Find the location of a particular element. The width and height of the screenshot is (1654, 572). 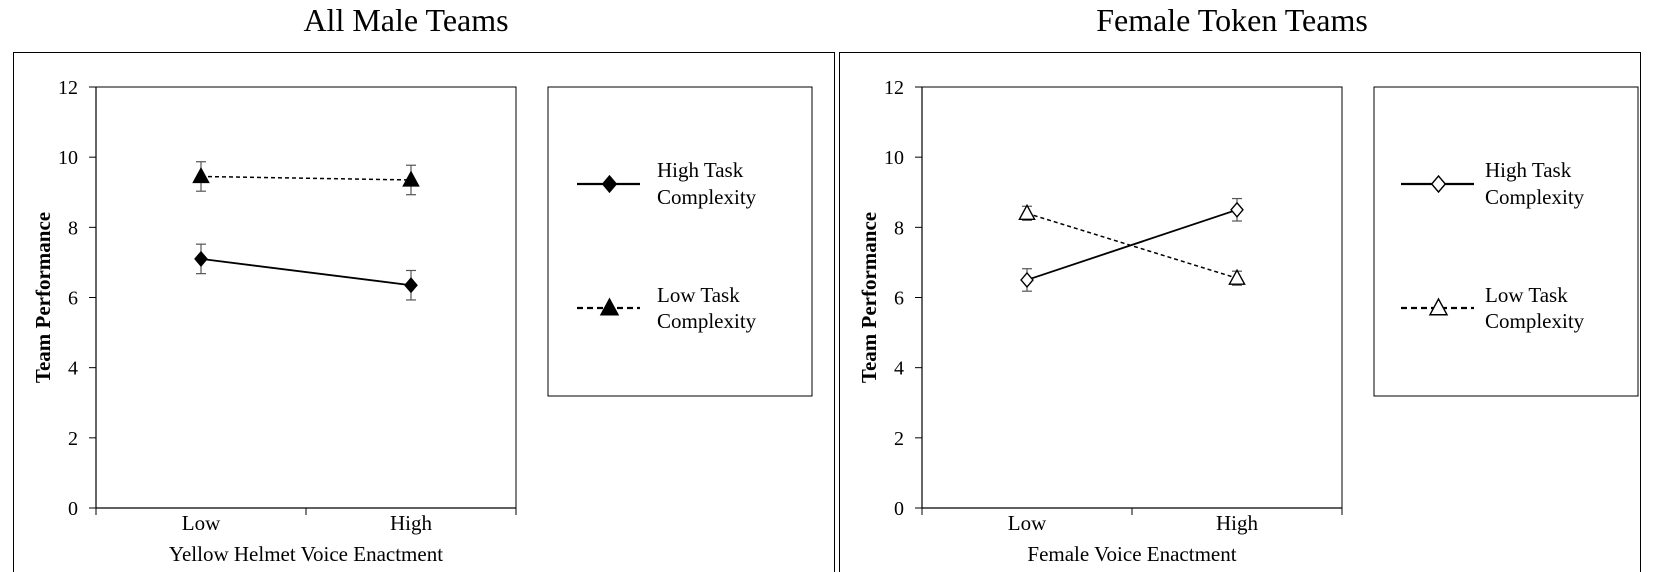

legend-box-right is located at coordinates (1506, 241).